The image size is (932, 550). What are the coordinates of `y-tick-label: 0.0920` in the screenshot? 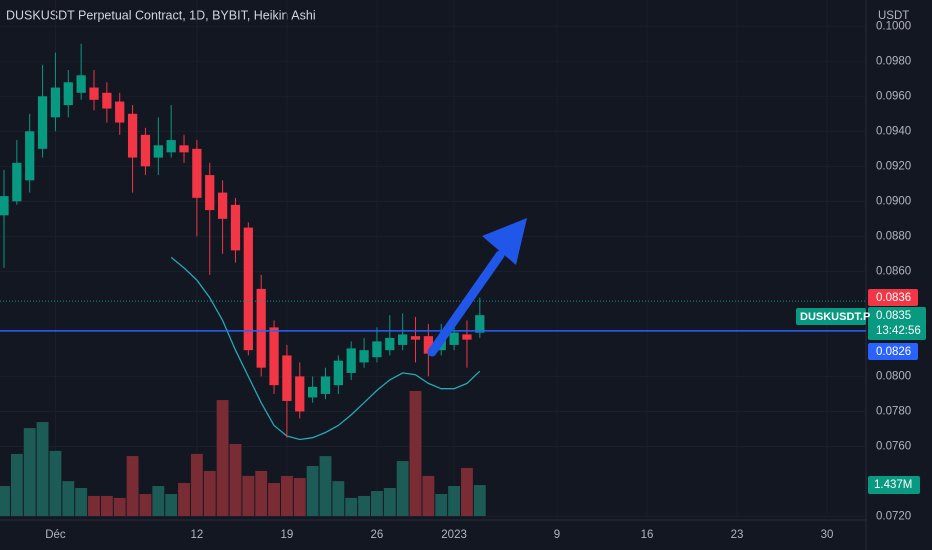 It's located at (893, 166).